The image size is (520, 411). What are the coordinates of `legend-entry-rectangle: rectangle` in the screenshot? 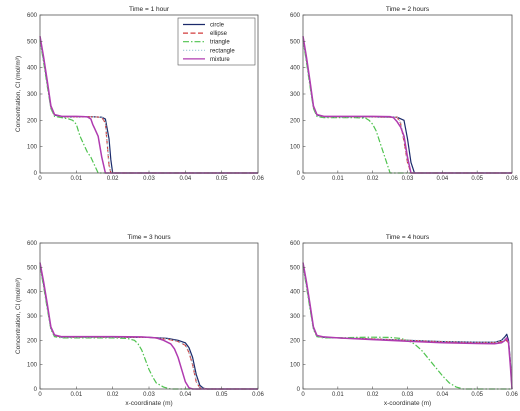 It's located at (222, 51).